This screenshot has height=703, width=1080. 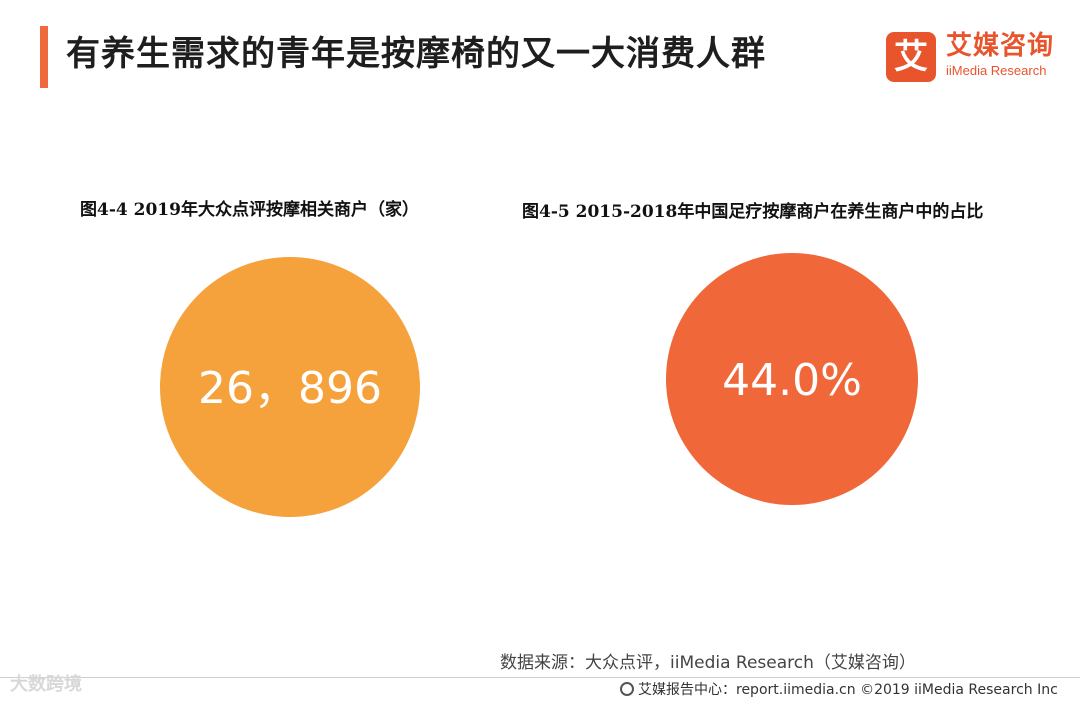 What do you see at coordinates (911, 57) in the screenshot?
I see `brand-logo-icon: 艾` at bounding box center [911, 57].